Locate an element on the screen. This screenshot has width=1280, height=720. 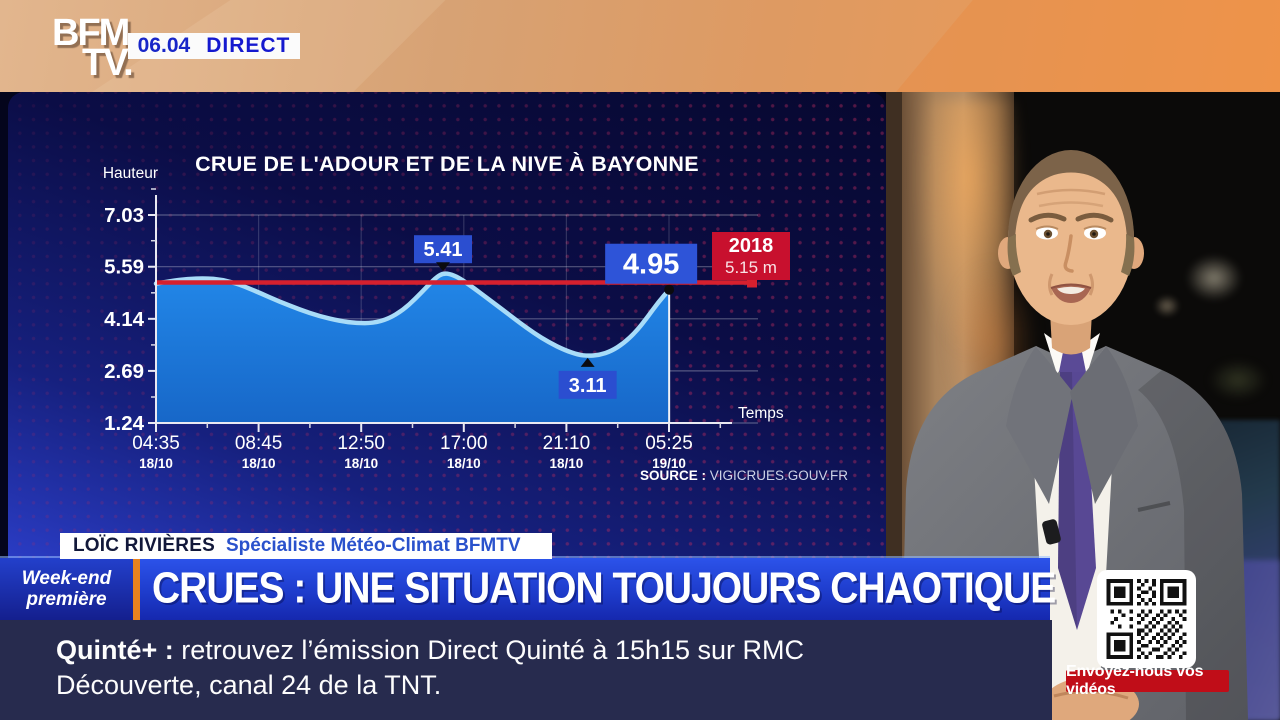
top-band: BFM TV. 06.04 DIRECT is located at coordinates (640, 46).